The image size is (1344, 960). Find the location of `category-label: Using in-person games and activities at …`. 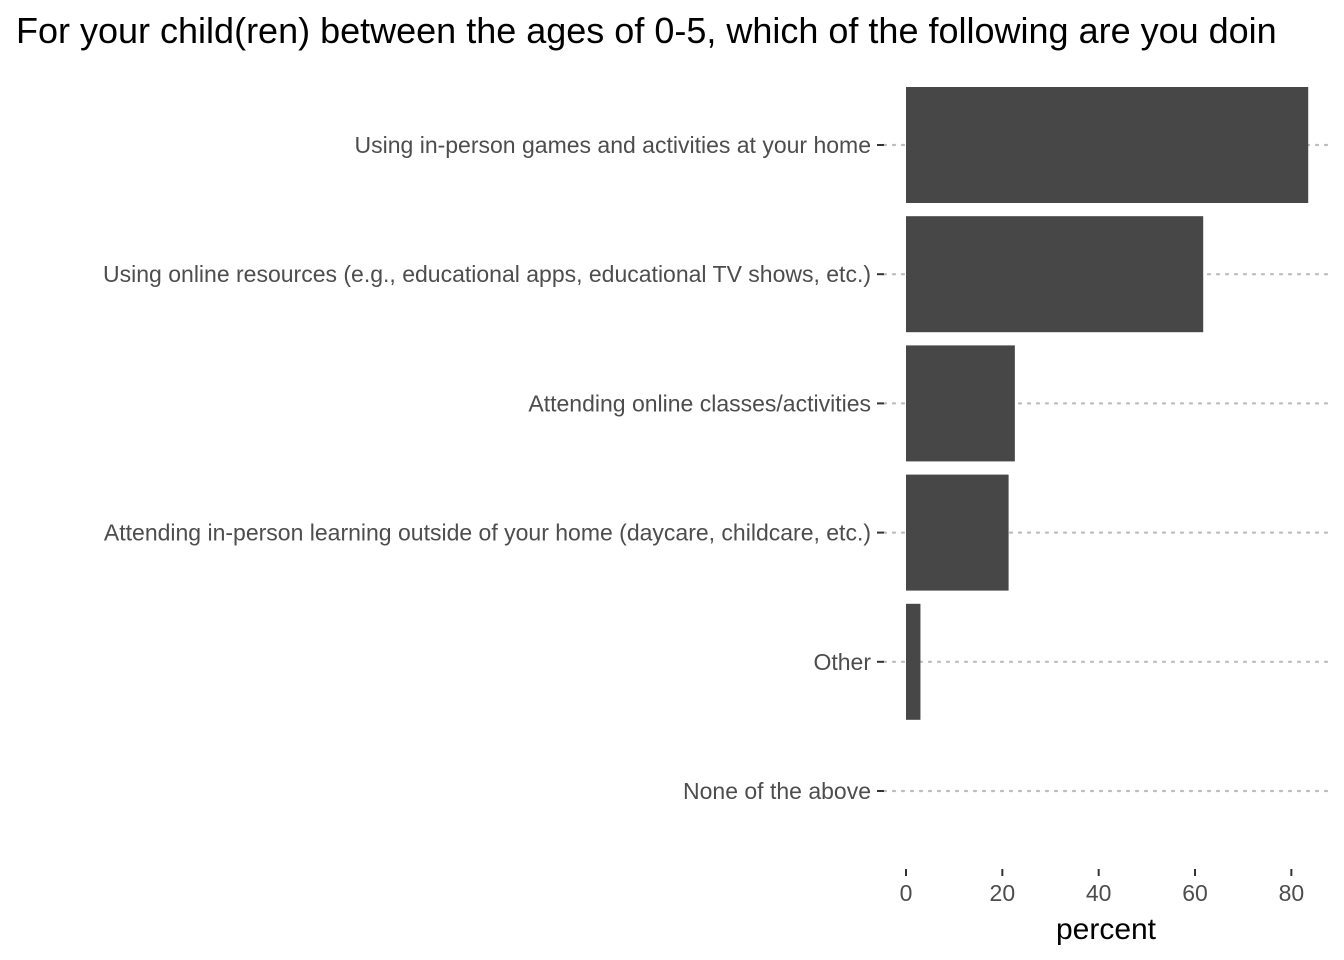

category-label: Using in-person games and activities at … is located at coordinates (613, 145).